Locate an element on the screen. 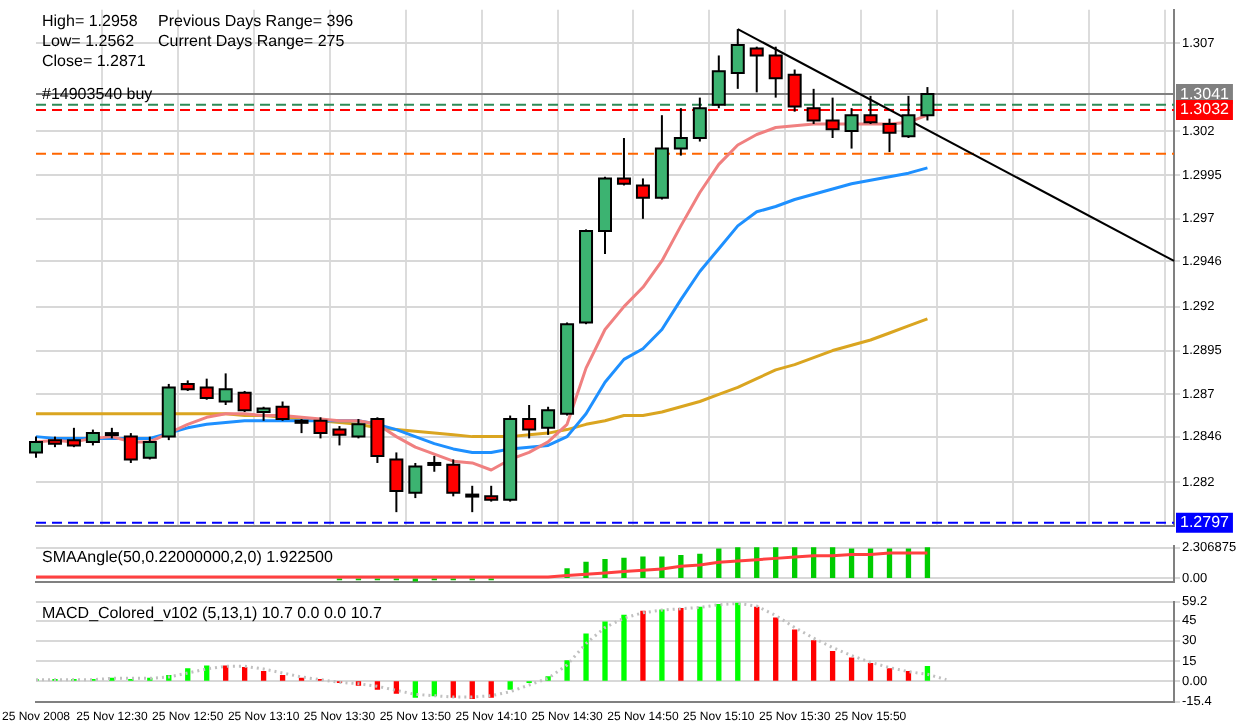 The image size is (1250, 726). annotation: #14903540 buy is located at coordinates (97, 94).